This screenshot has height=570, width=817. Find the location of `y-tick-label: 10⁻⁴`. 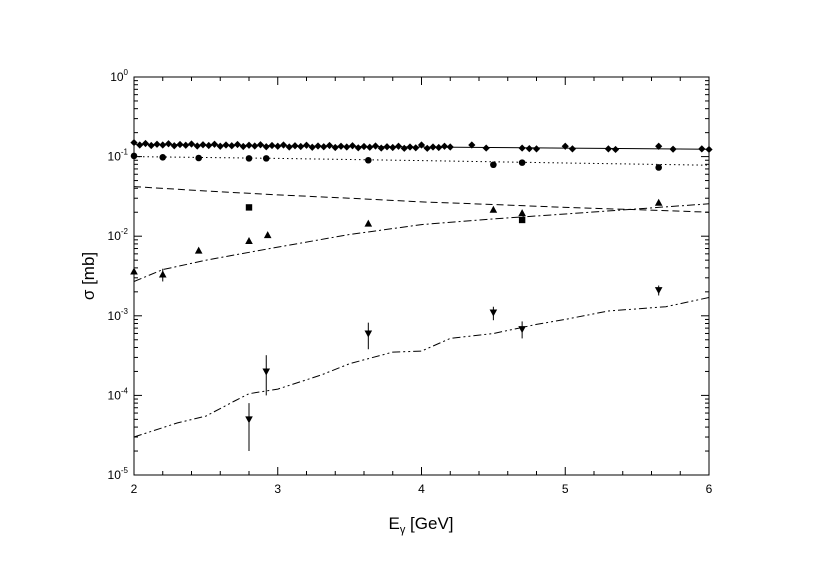

y-tick-label: 10⁻⁴ is located at coordinates (118, 394).